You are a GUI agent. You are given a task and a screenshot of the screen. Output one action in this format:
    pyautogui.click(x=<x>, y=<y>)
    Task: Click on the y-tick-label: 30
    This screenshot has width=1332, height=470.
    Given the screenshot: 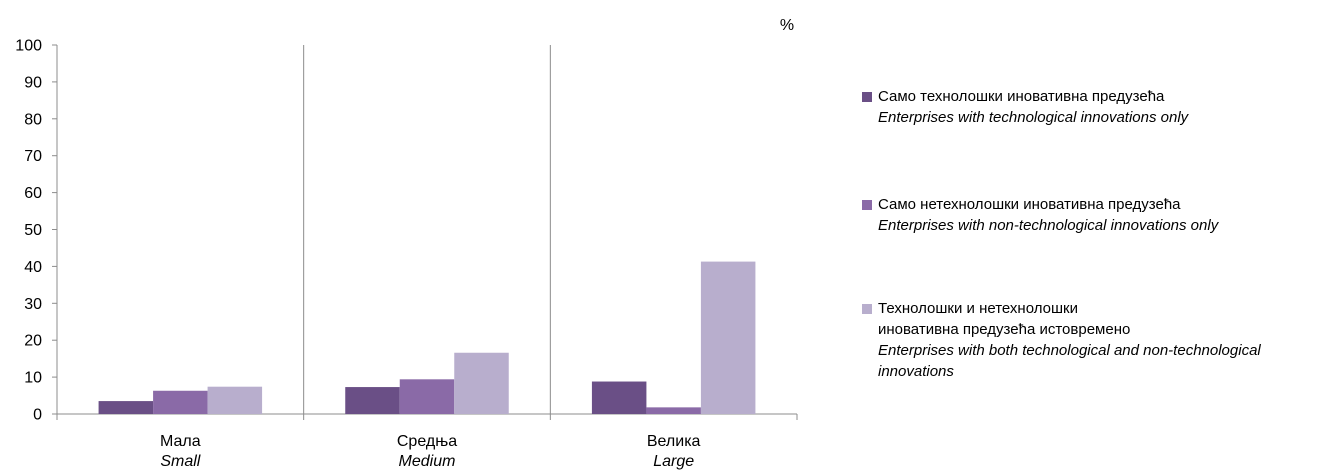 What is the action you would take?
    pyautogui.click(x=33, y=304)
    